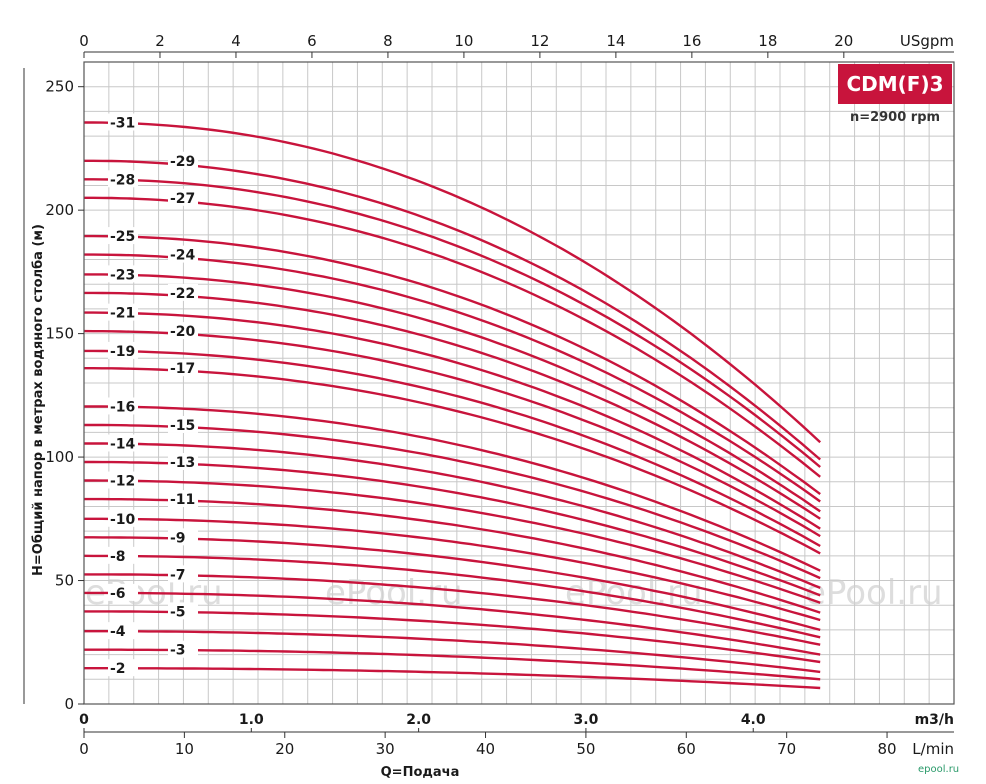 Image resolution: width=986 pixels, height=784 pixels. I want to click on usgpm-tick-label: 0, so click(84, 41).